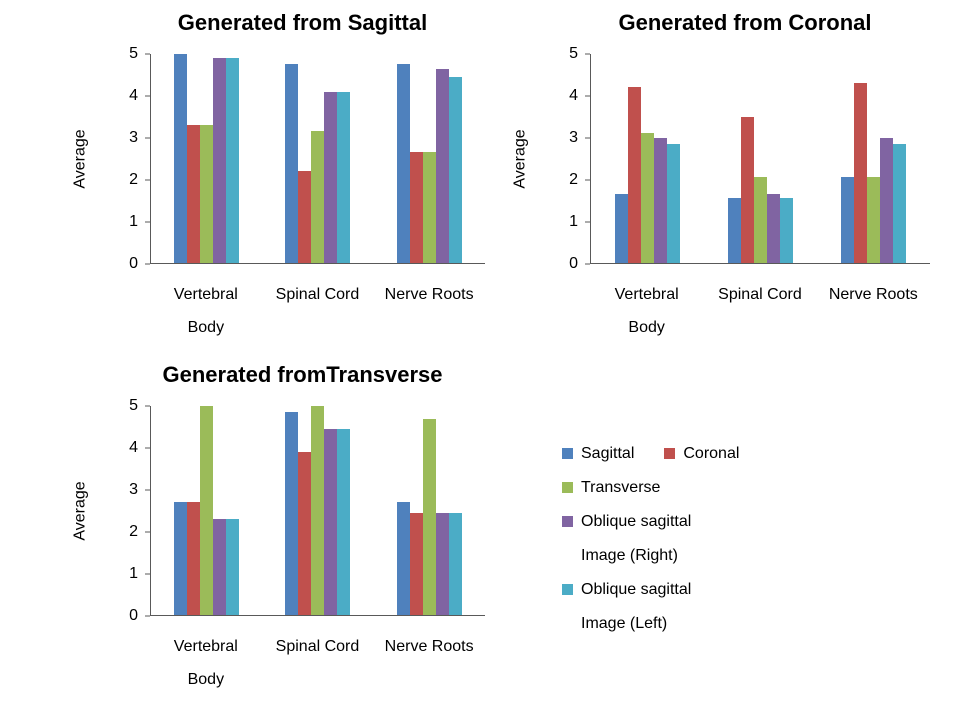 This screenshot has width=960, height=720. Describe the element at coordinates (621, 487) in the screenshot. I see `legend-label: Transverse` at that location.